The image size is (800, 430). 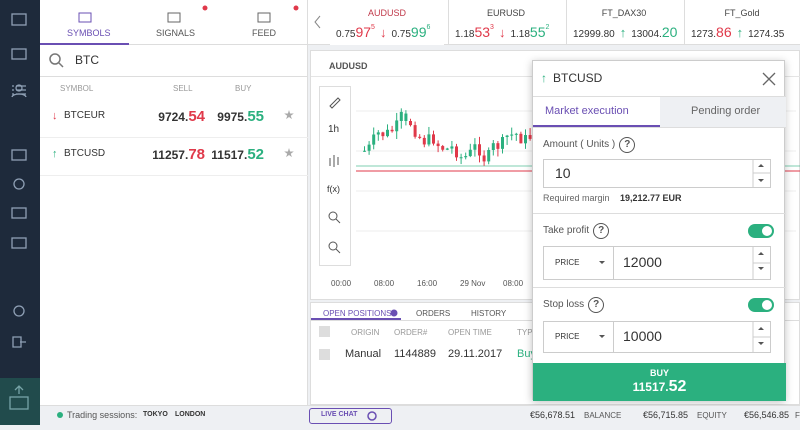 I want to click on tab: Market execution, so click(x=587, y=111).